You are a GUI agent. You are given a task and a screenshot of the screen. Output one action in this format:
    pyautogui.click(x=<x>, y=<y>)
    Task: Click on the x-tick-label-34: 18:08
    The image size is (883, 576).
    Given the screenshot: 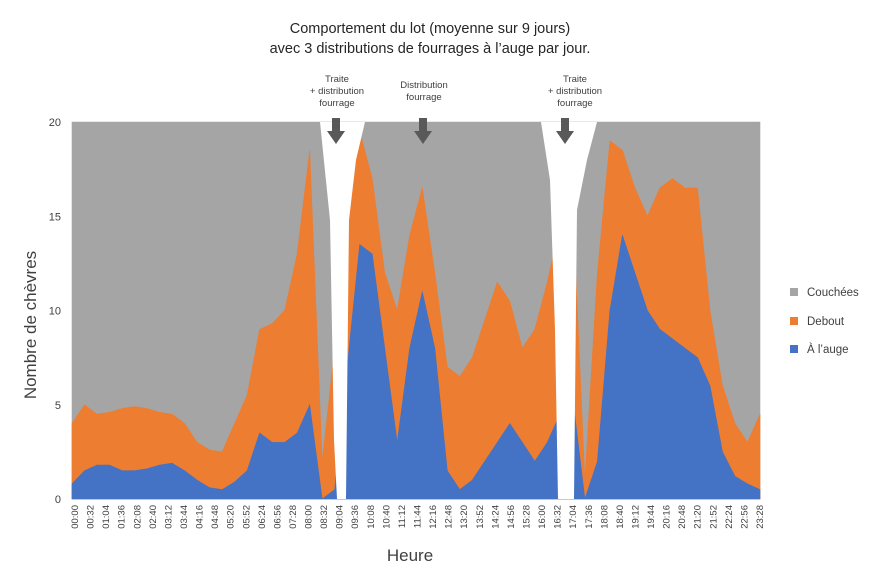 What is the action you would take?
    pyautogui.click(x=604, y=517)
    